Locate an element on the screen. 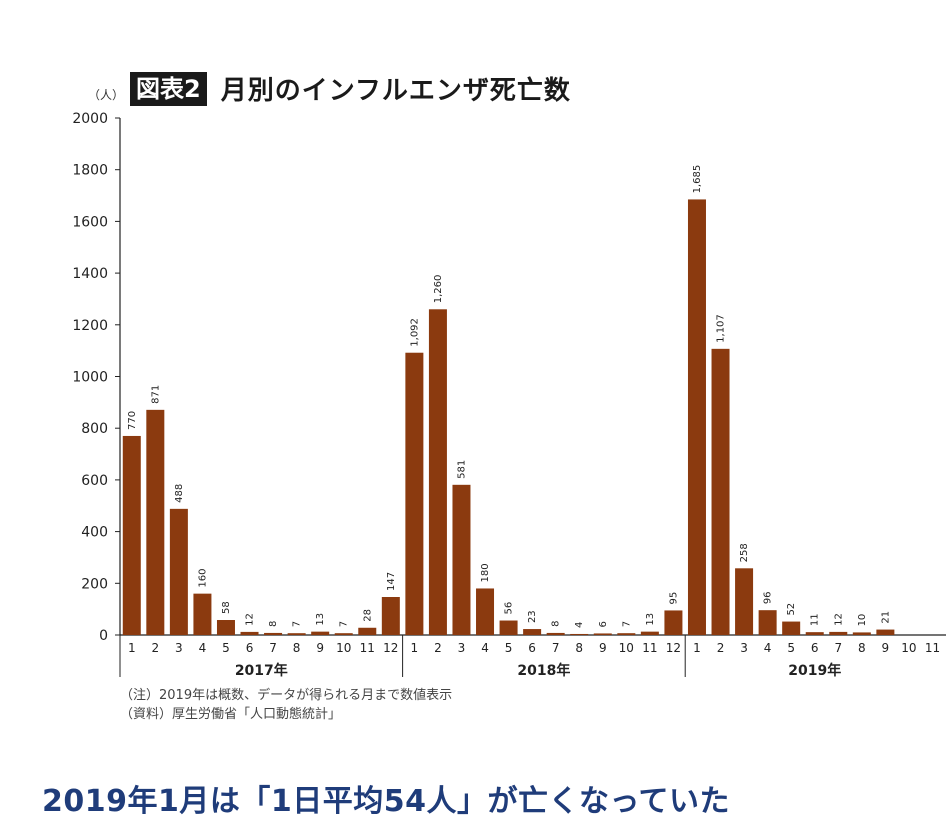 This screenshot has width=946, height=837. bar-value-label: 1,685 is located at coordinates (697, 179).